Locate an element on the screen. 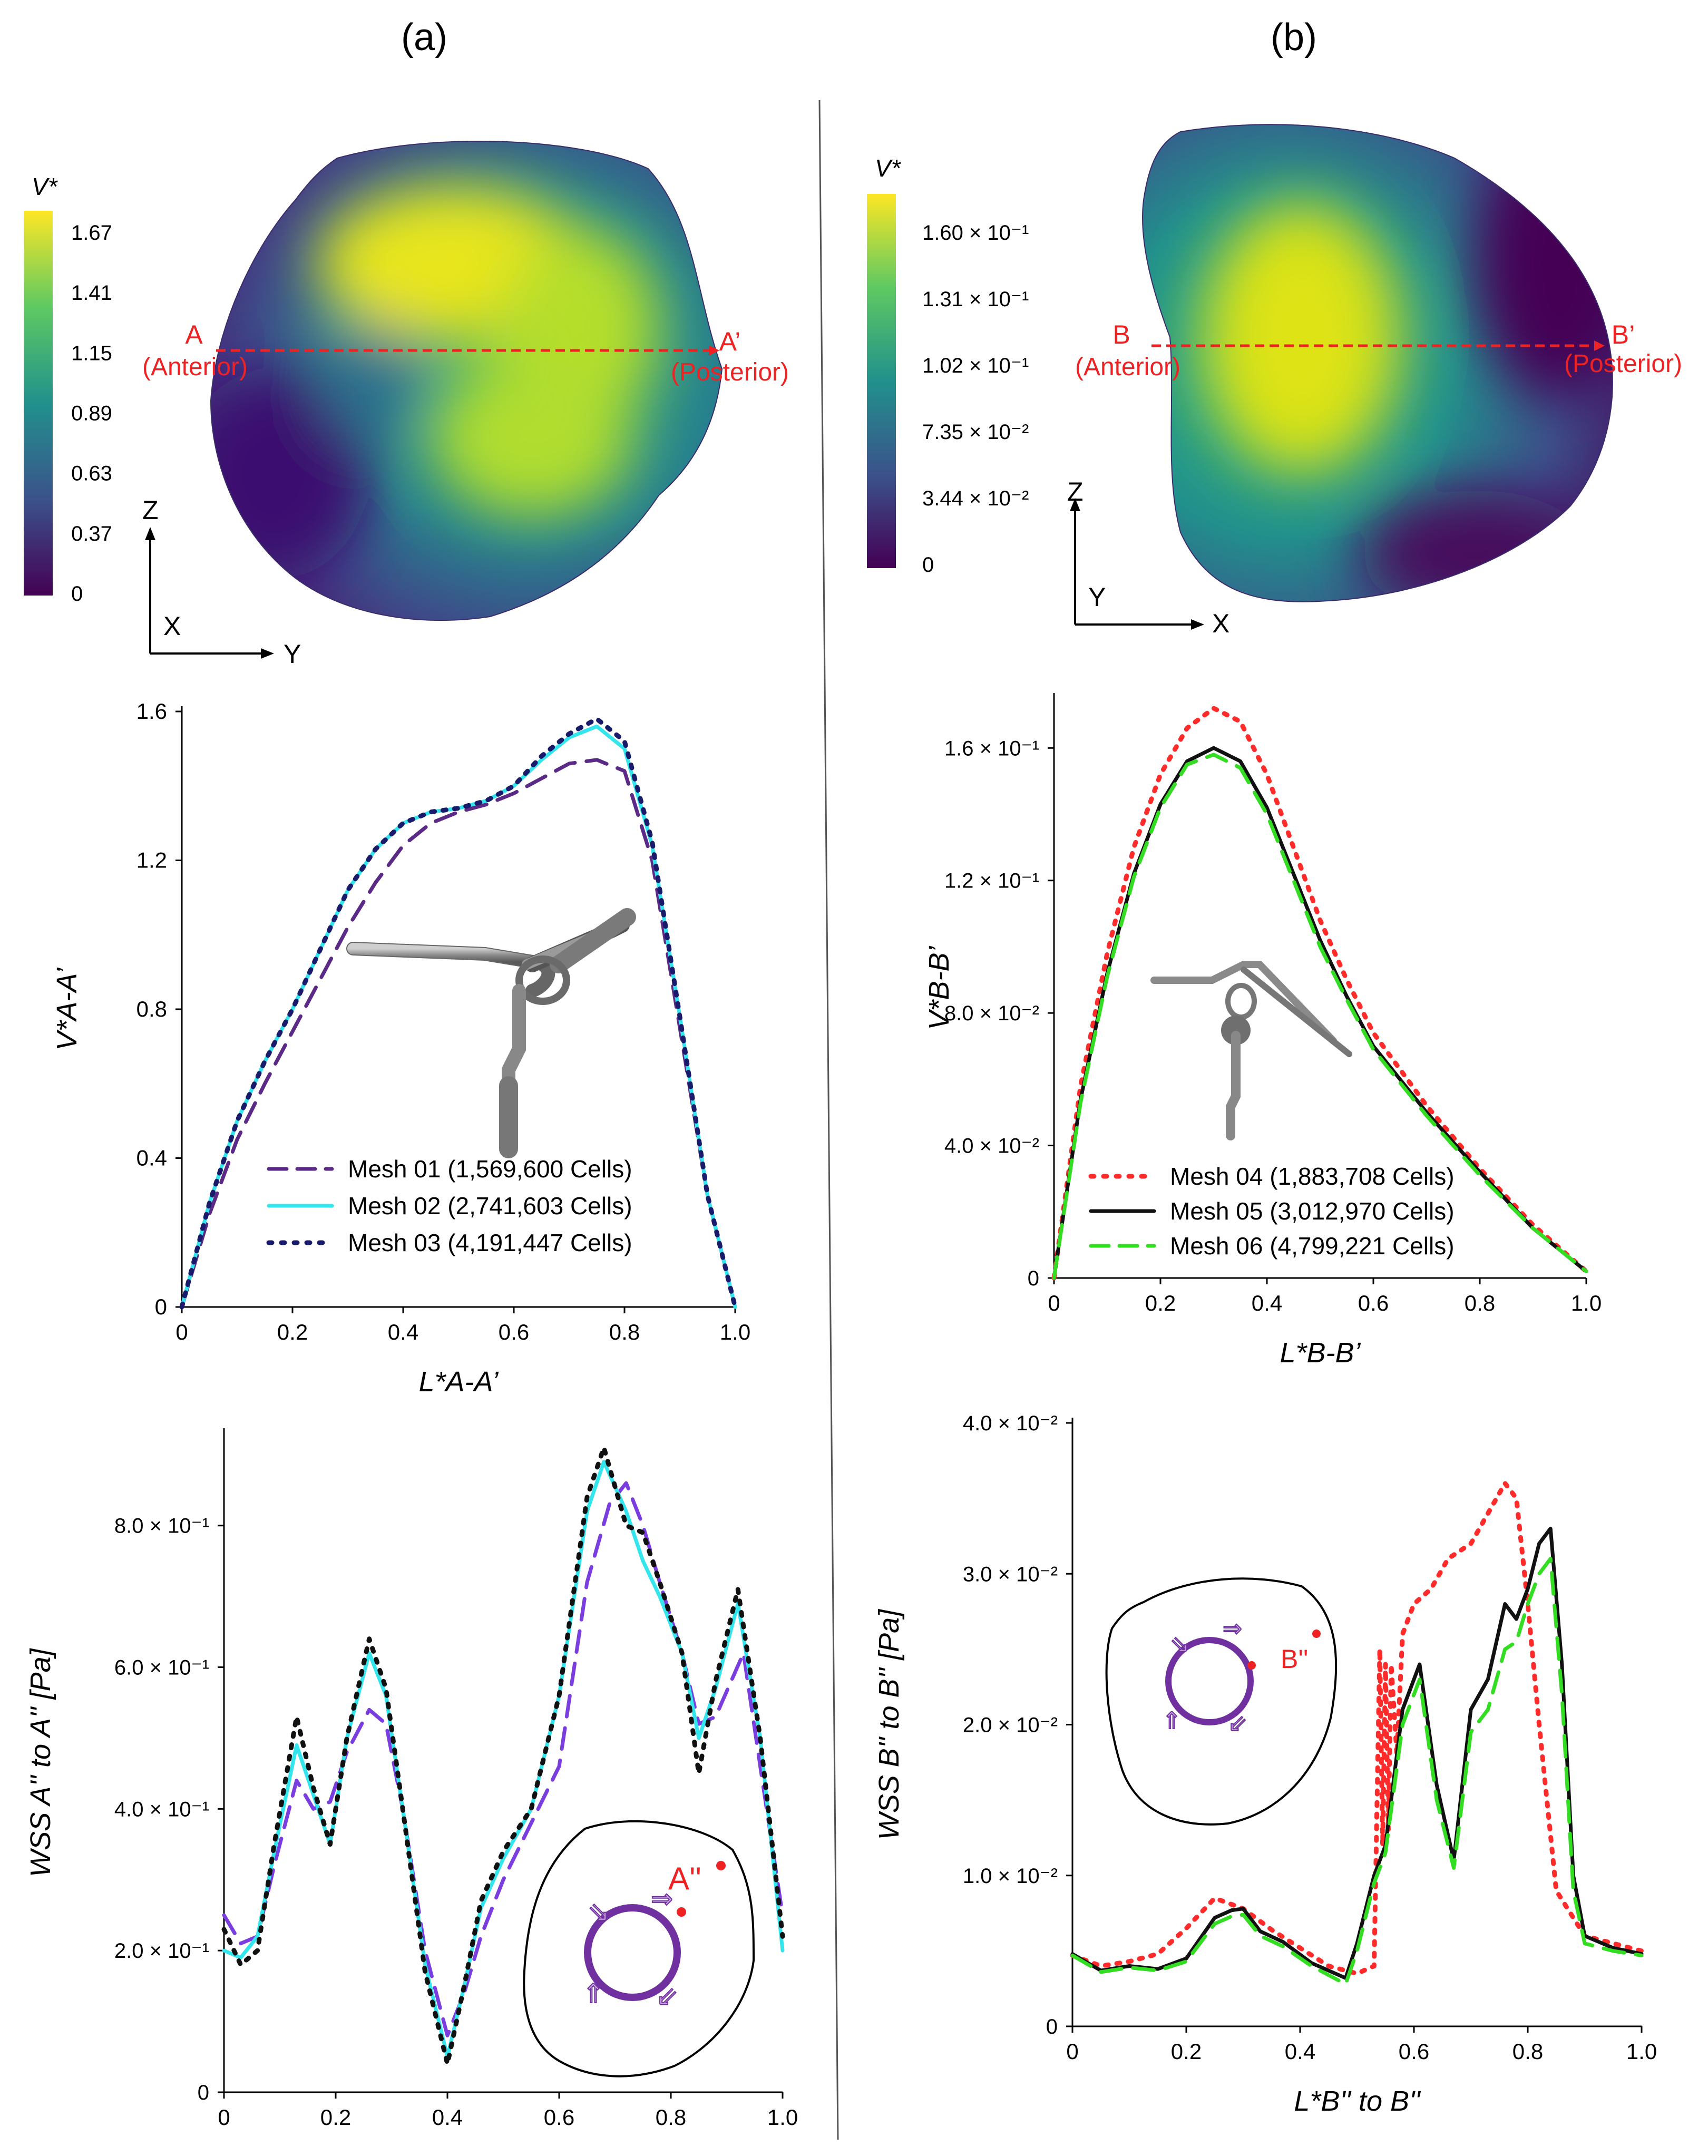 This screenshot has width=1708, height=2156. y-tick-label: 1.6 × 10⁻¹ is located at coordinates (991, 748).